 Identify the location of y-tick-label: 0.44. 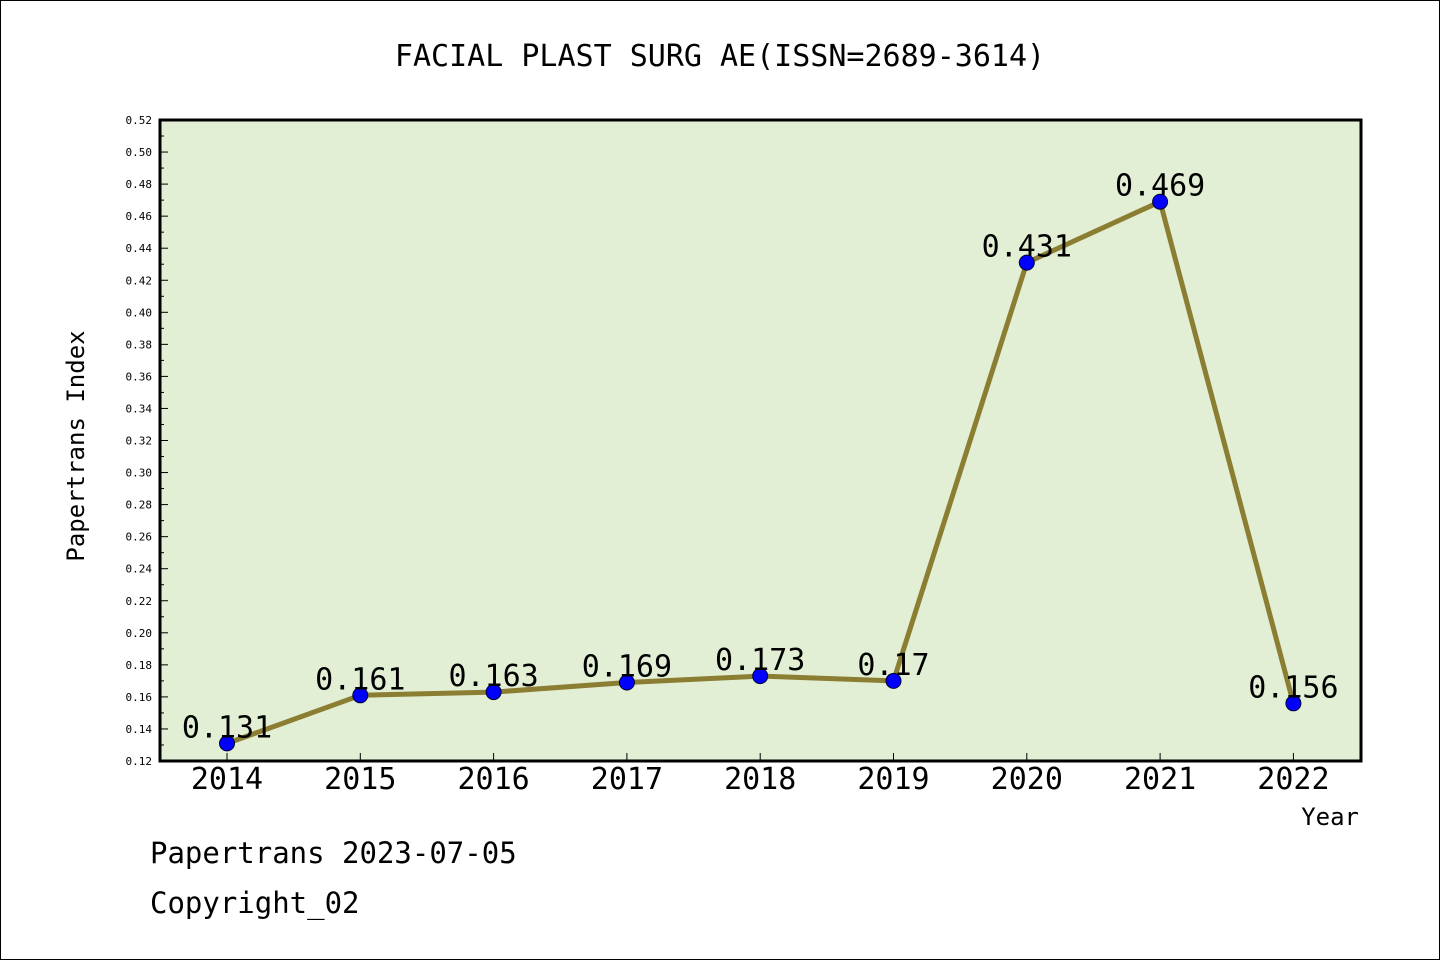
(139, 248).